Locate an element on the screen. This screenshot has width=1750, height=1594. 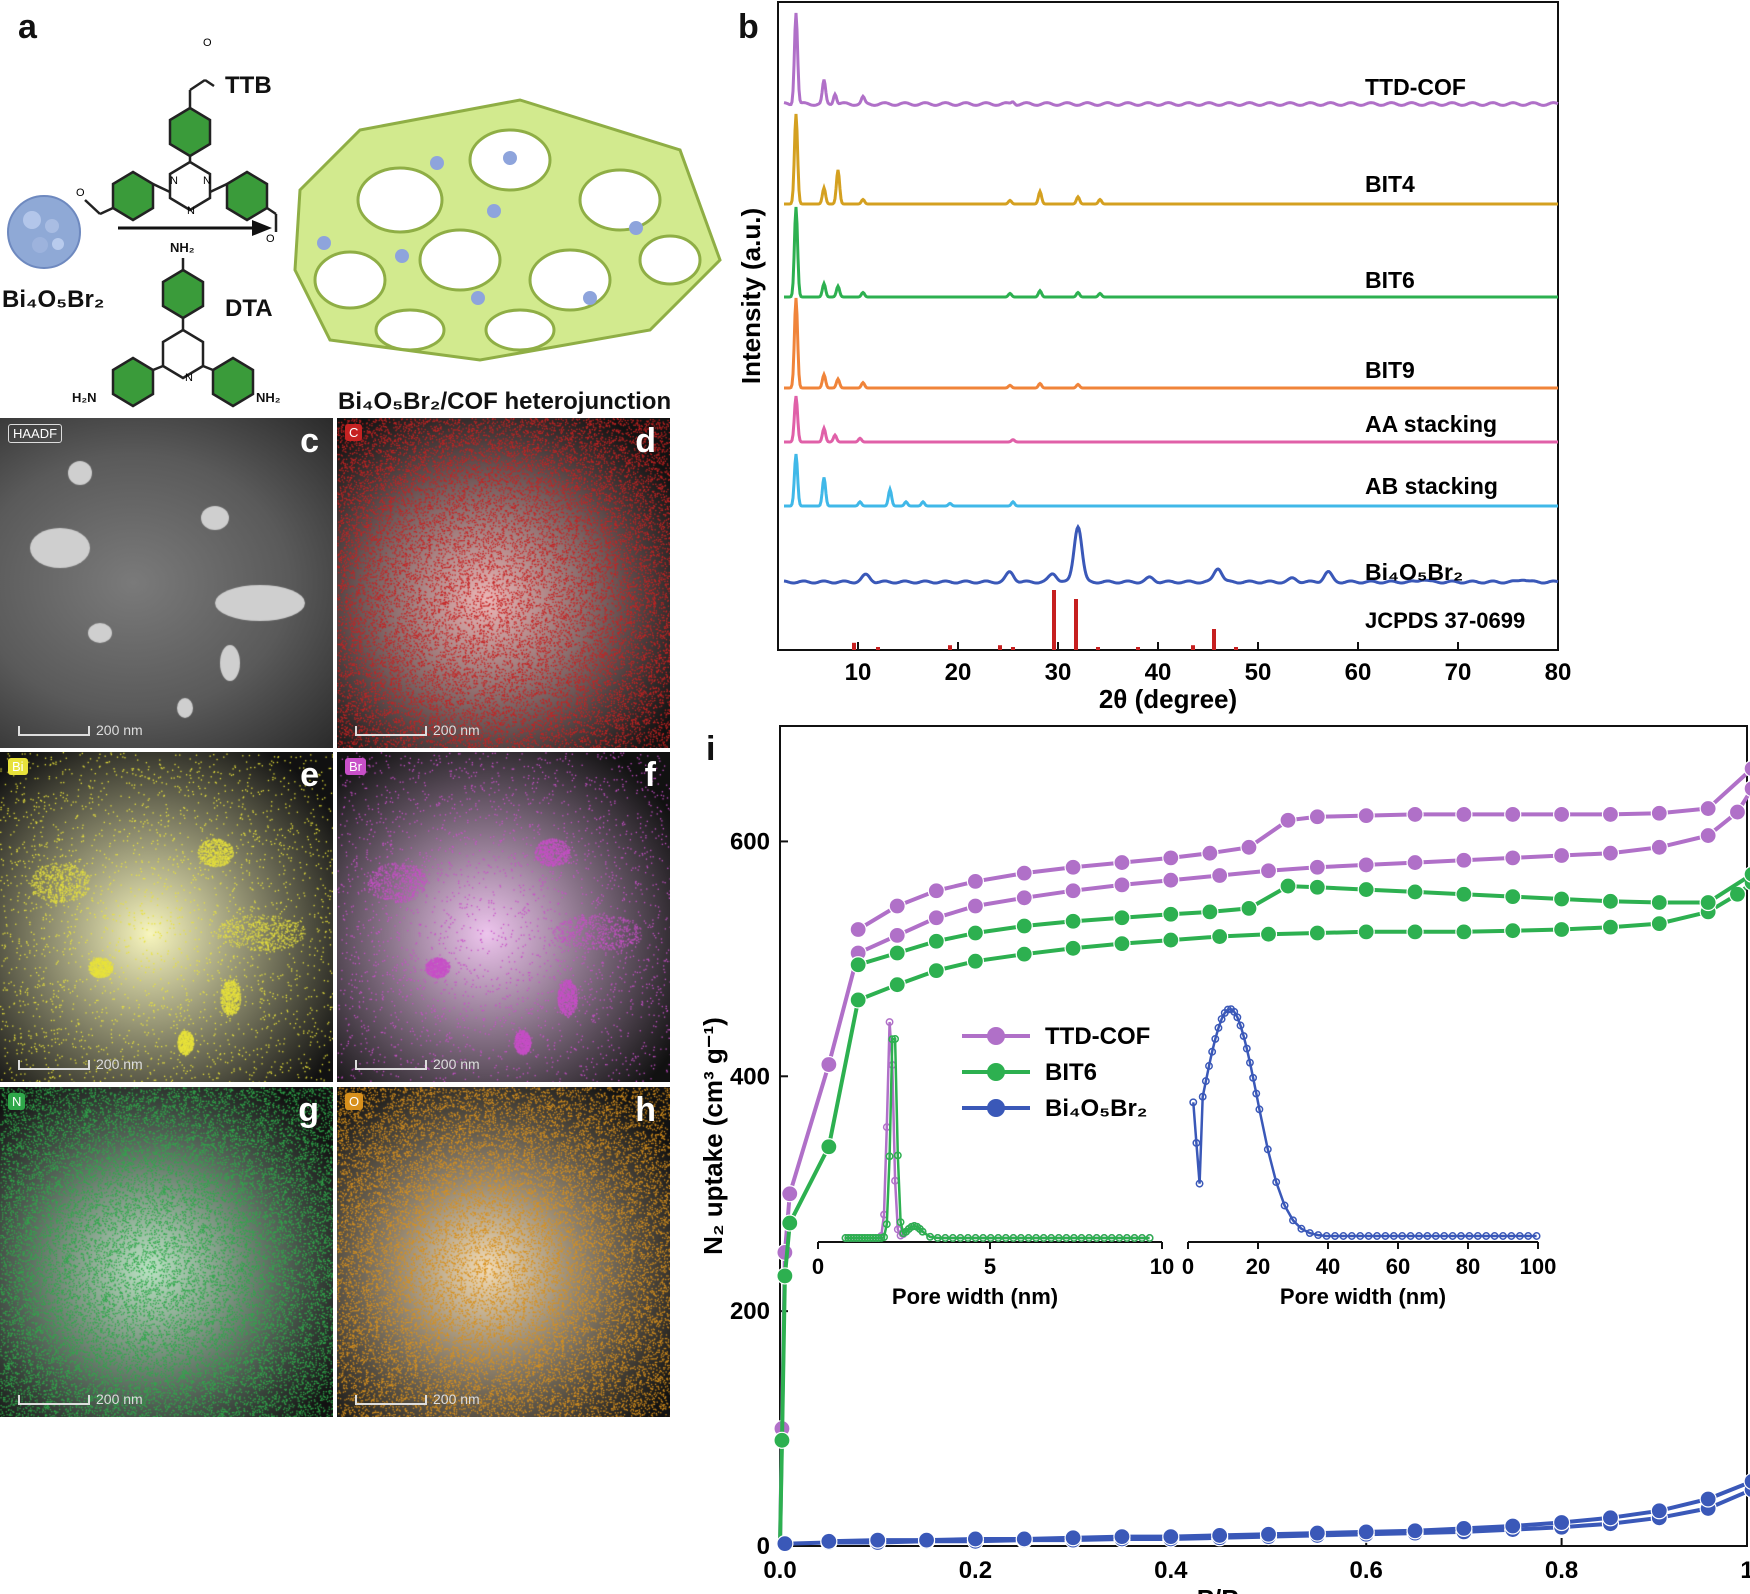
x-tick-label: 40 is located at coordinates (1158, 672).